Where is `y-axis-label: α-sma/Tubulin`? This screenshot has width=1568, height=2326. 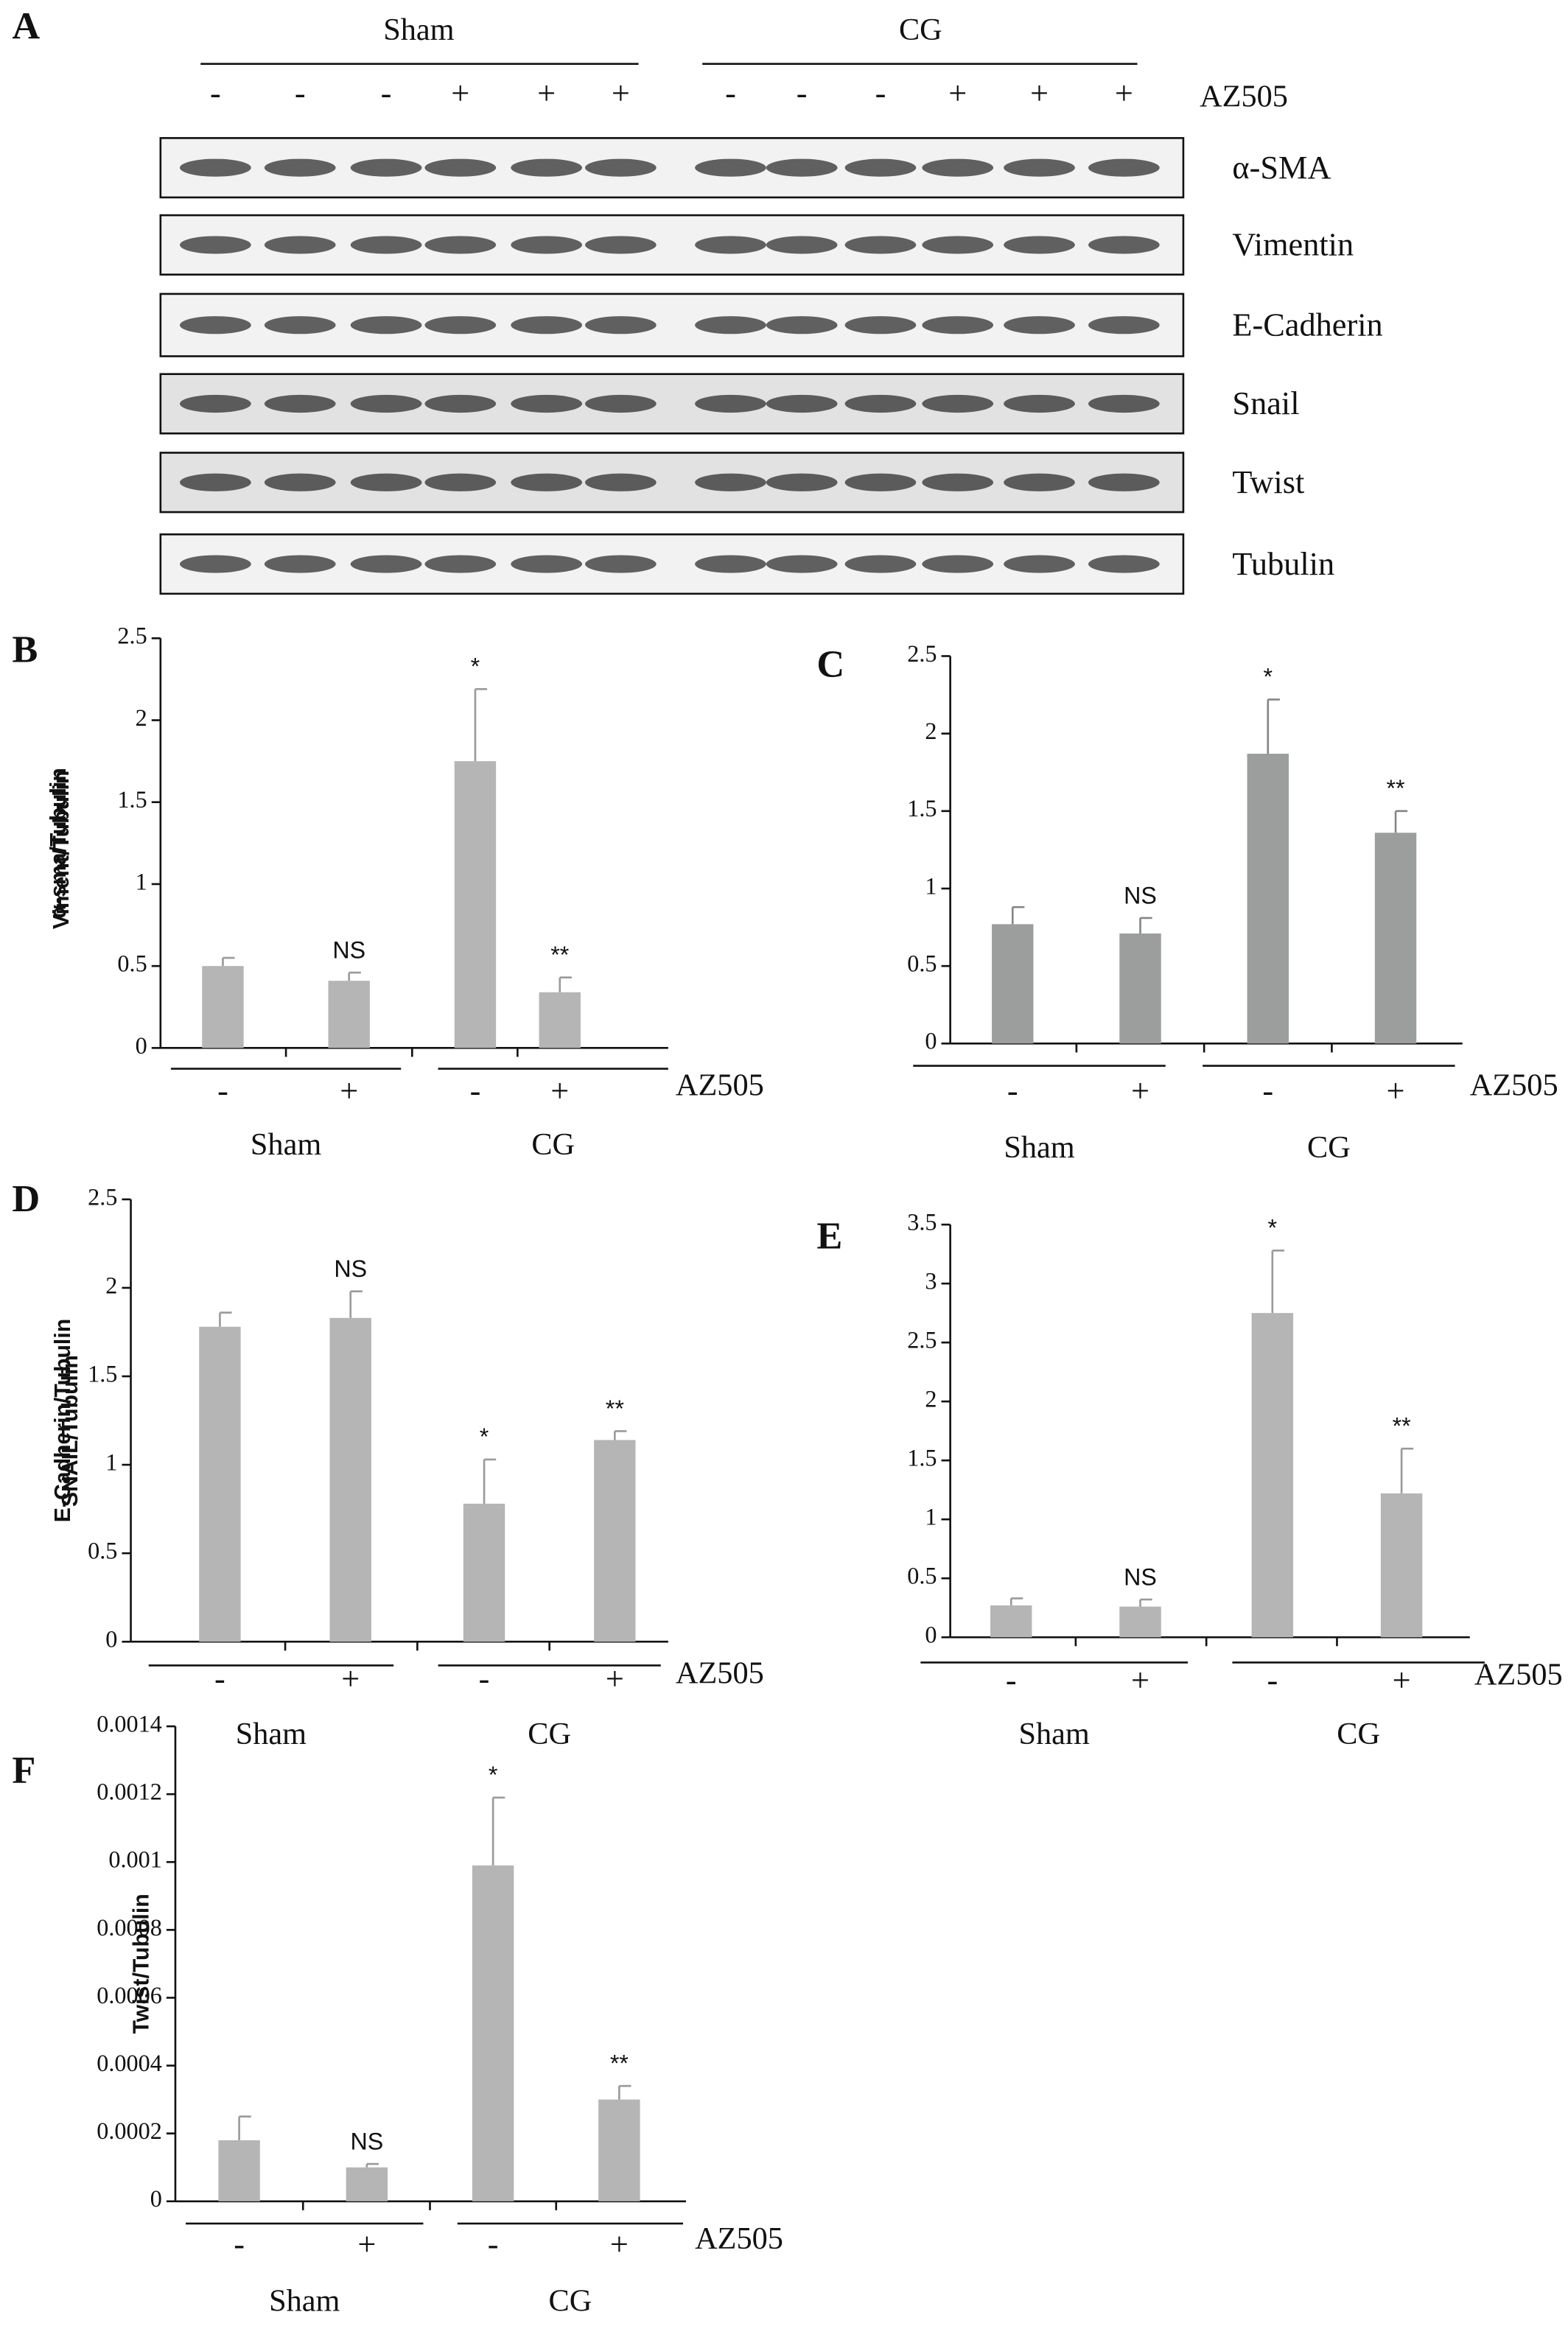 y-axis-label: α-sma/Tubulin is located at coordinates (59, 843).